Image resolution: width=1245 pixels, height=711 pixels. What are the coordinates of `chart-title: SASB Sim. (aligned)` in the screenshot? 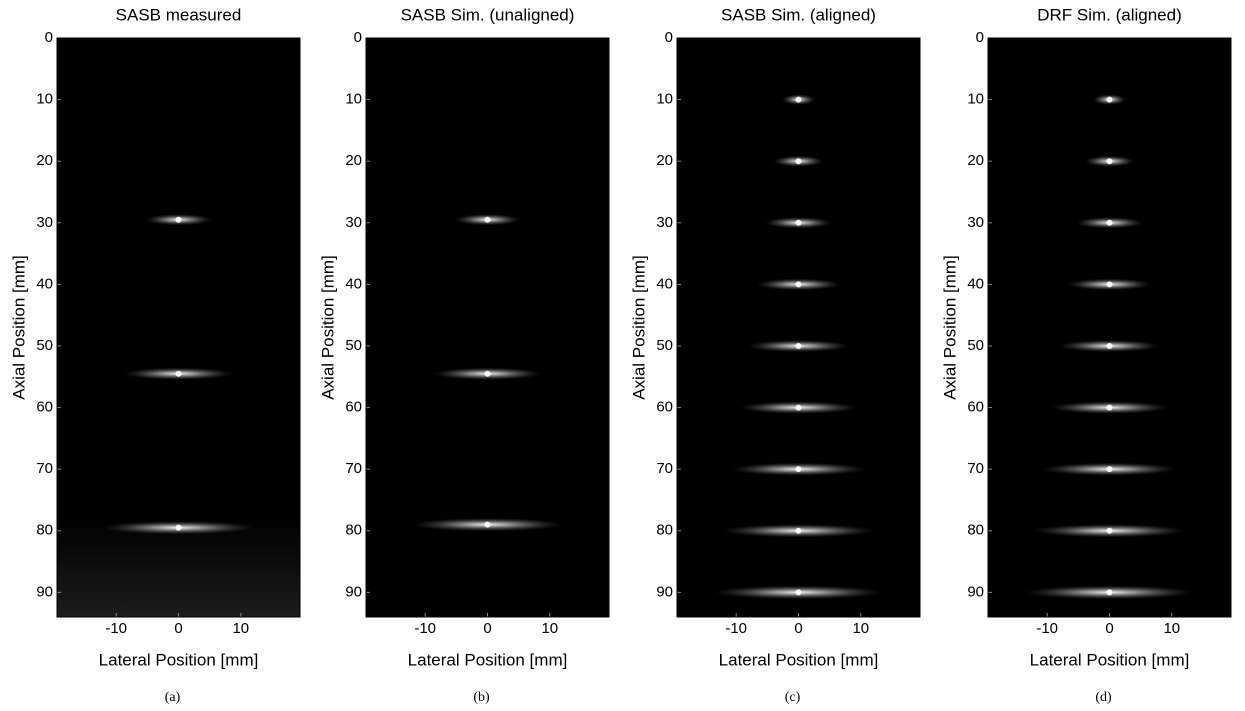 It's located at (798, 14).